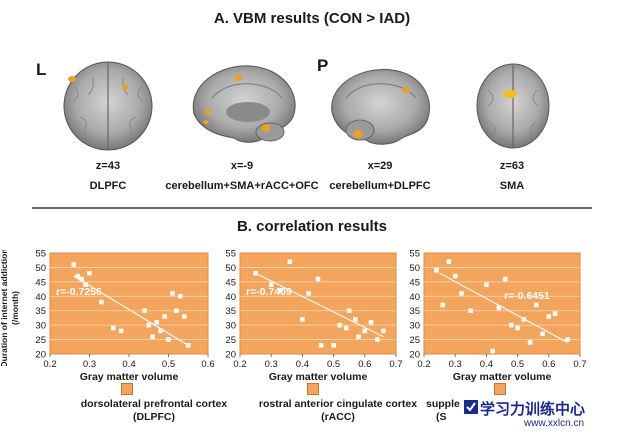 Image resolution: width=624 pixels, height=438 pixels. I want to click on watermark-url: www.xxlcn.cn, so click(554, 423).